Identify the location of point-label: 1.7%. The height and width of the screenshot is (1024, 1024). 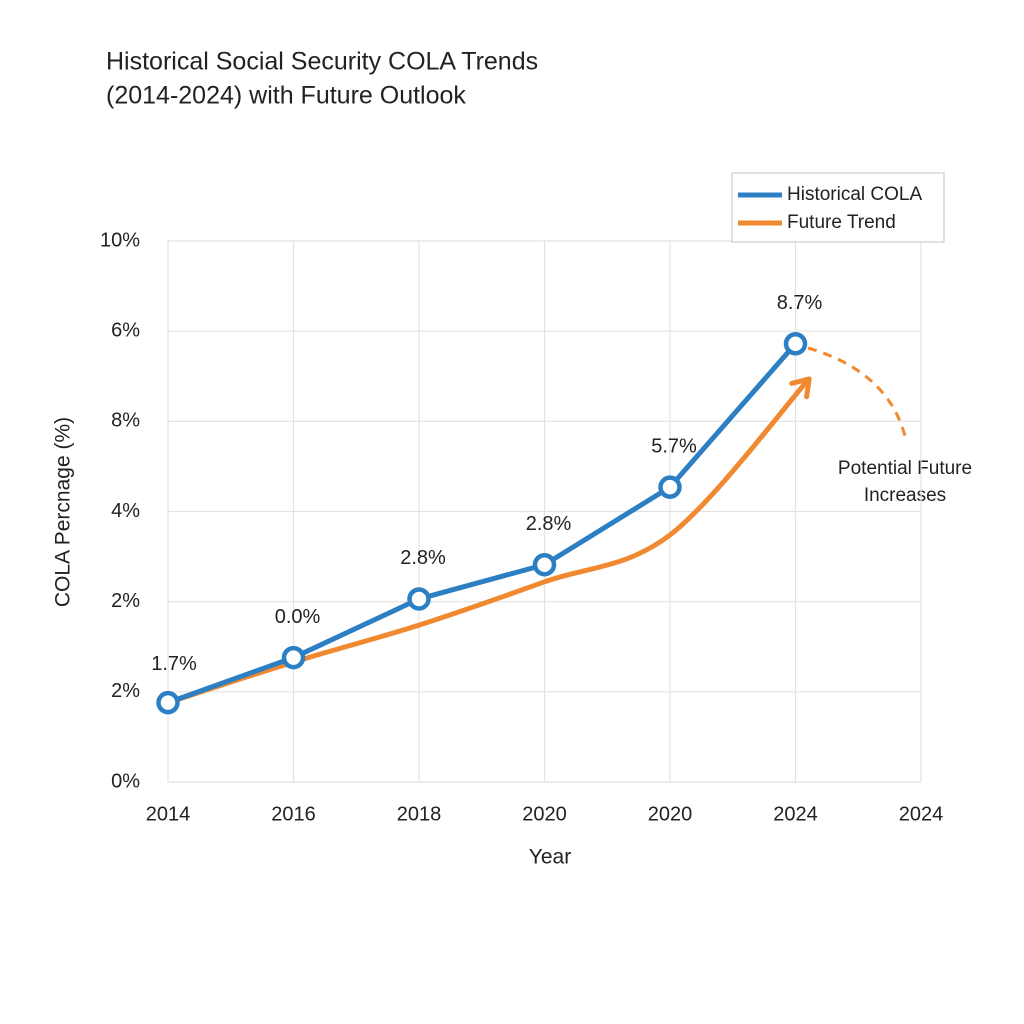
(174, 664).